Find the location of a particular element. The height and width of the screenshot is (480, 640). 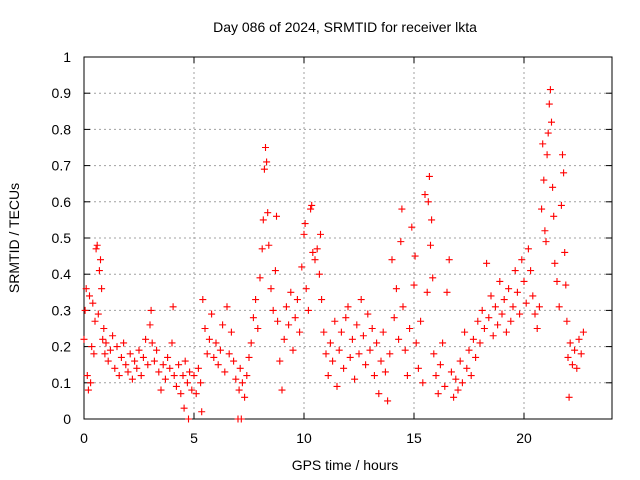

y-tick-label: 0.6 is located at coordinates (62, 202).